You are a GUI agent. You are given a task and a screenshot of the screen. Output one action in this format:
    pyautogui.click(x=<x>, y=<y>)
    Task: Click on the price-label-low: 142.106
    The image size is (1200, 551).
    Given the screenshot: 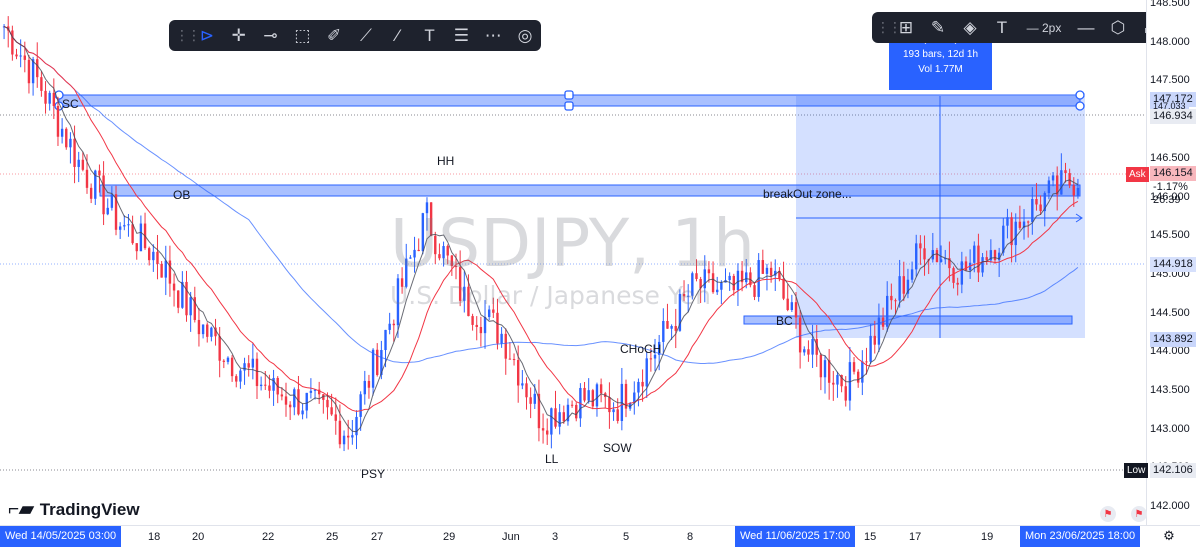 What is the action you would take?
    pyautogui.click(x=1173, y=470)
    